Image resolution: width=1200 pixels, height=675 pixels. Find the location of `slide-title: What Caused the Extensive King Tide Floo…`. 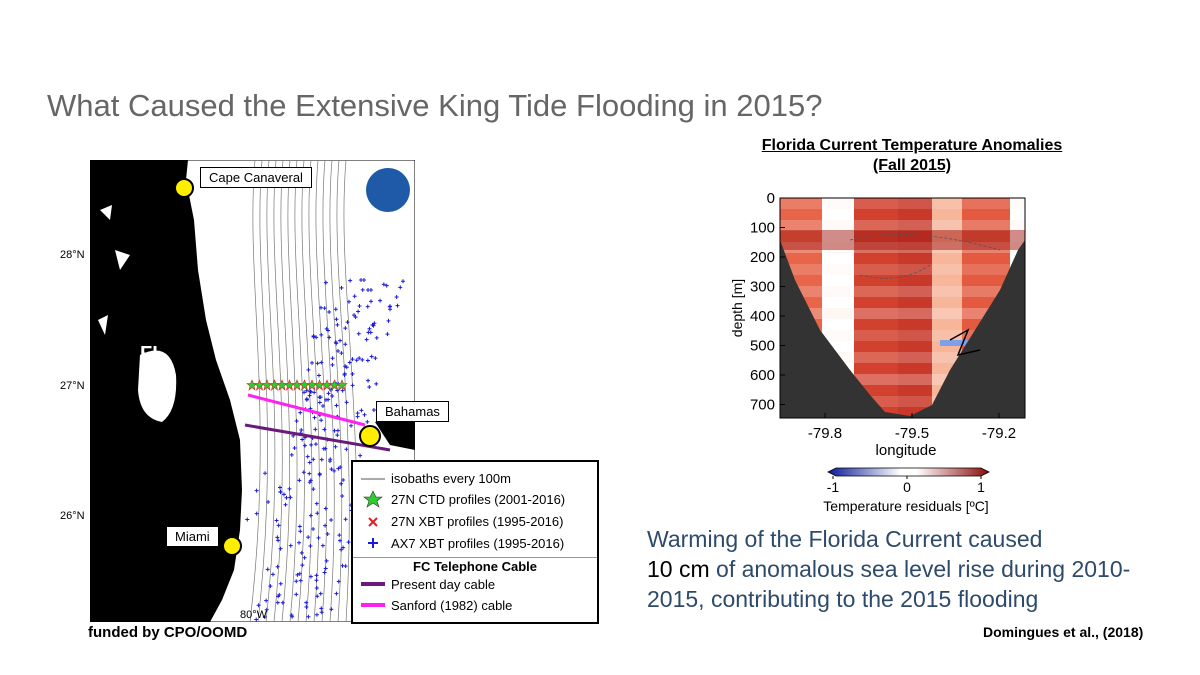

slide-title: What Caused the Extensive King Tide Floo… is located at coordinates (435, 105).